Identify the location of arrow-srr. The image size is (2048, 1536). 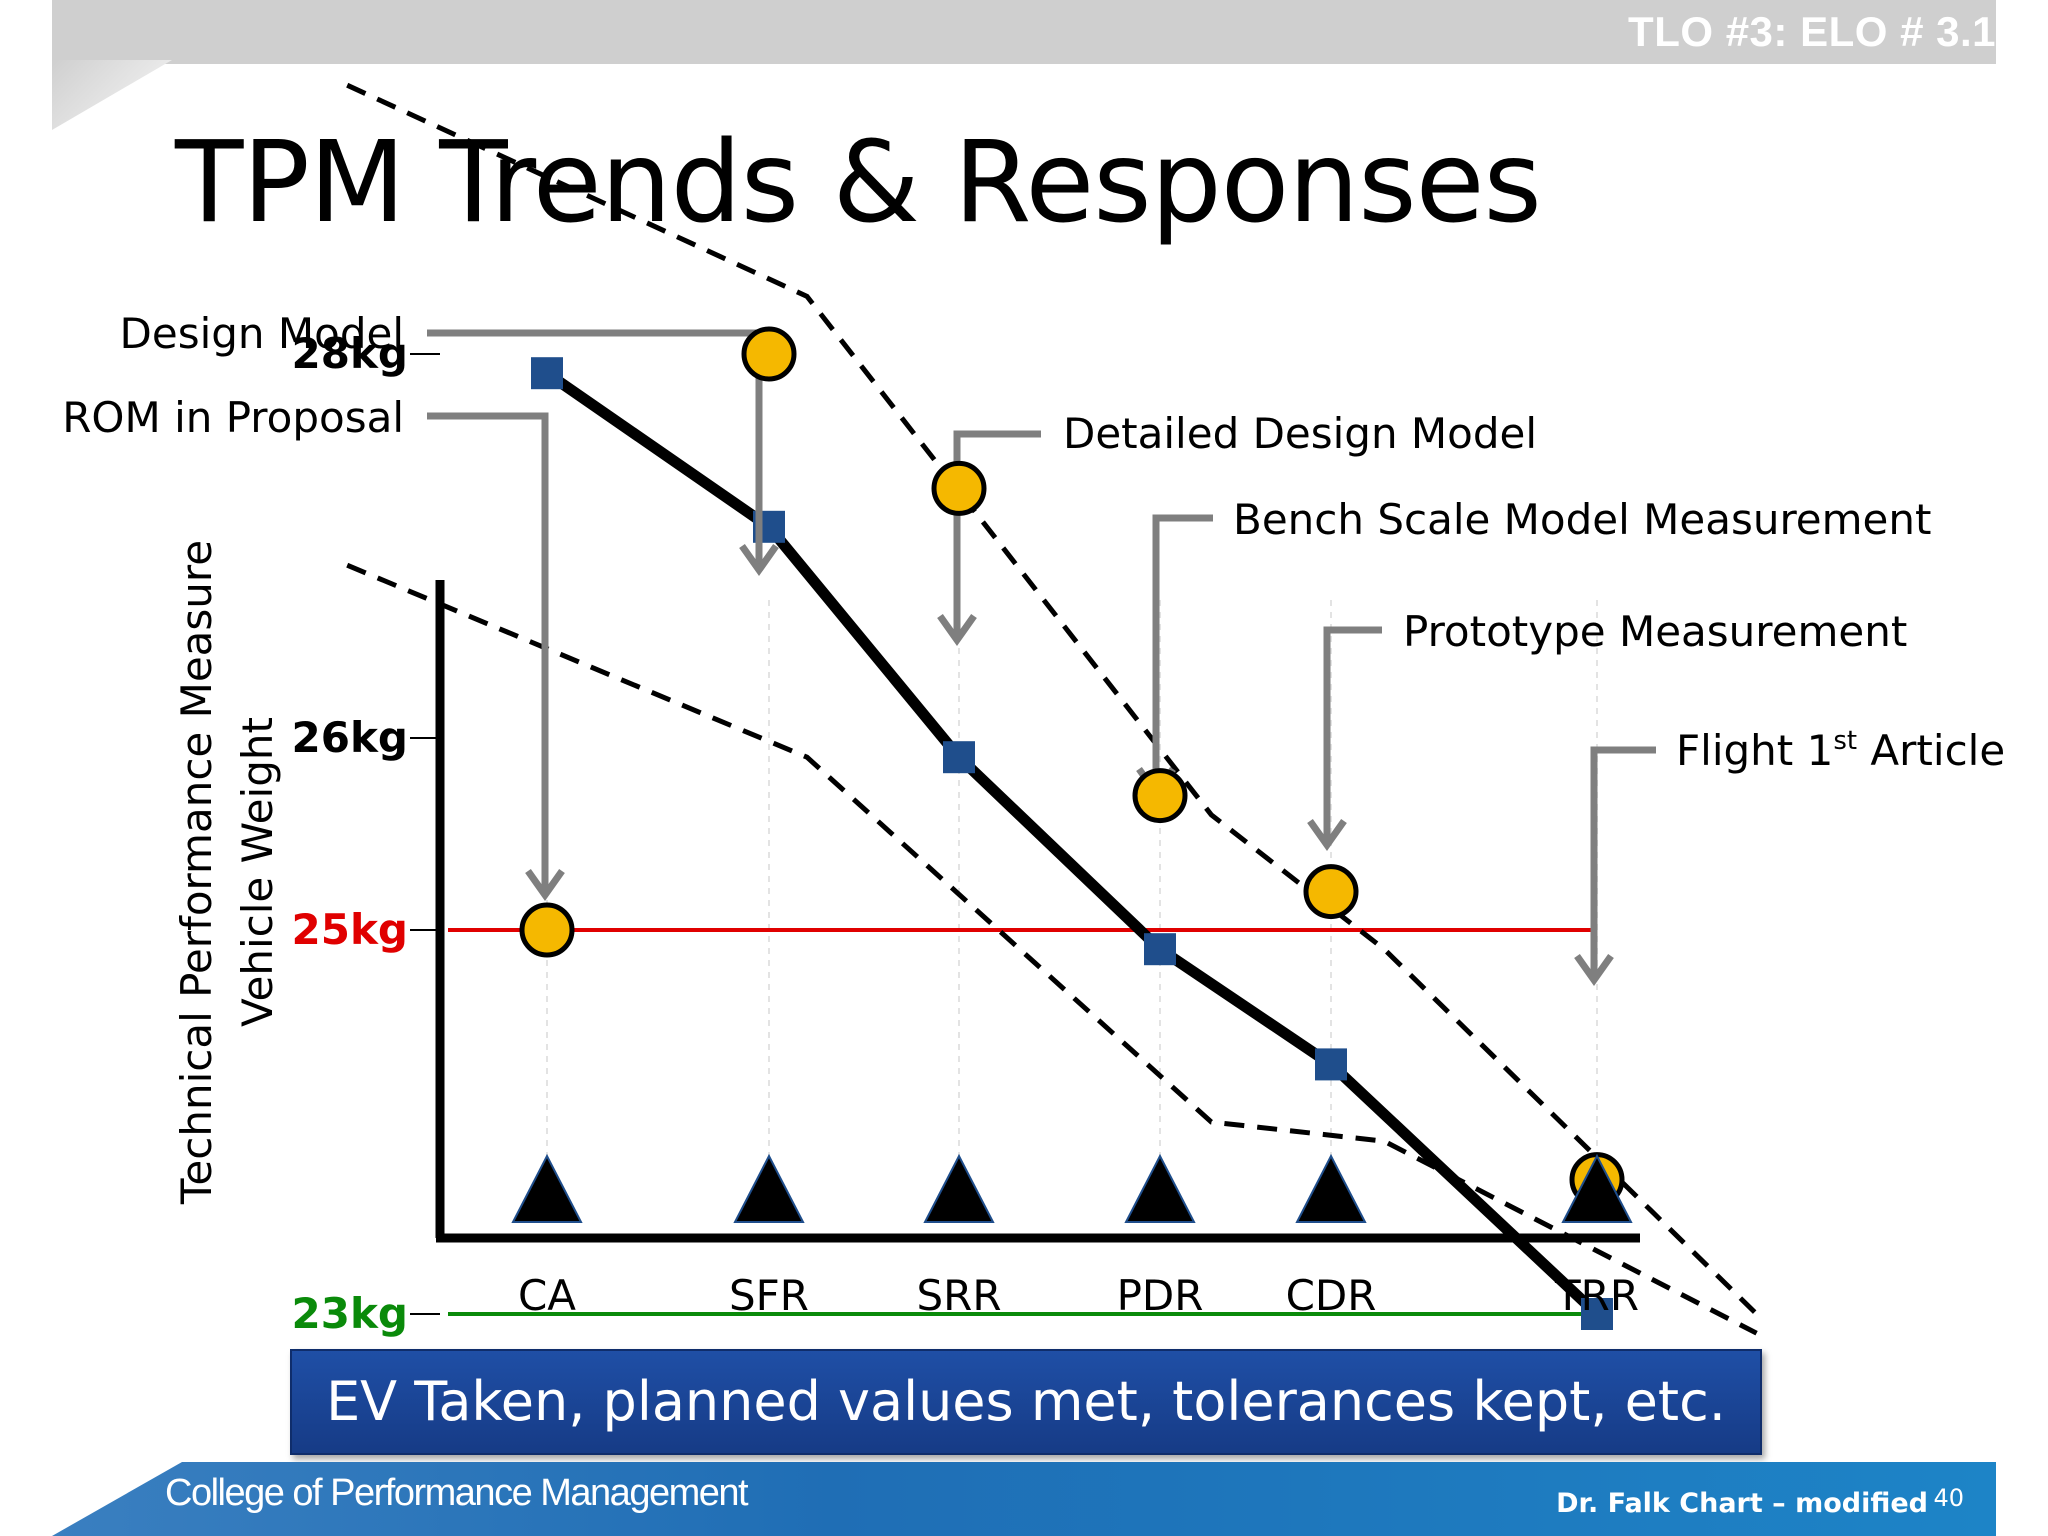
(997, 532).